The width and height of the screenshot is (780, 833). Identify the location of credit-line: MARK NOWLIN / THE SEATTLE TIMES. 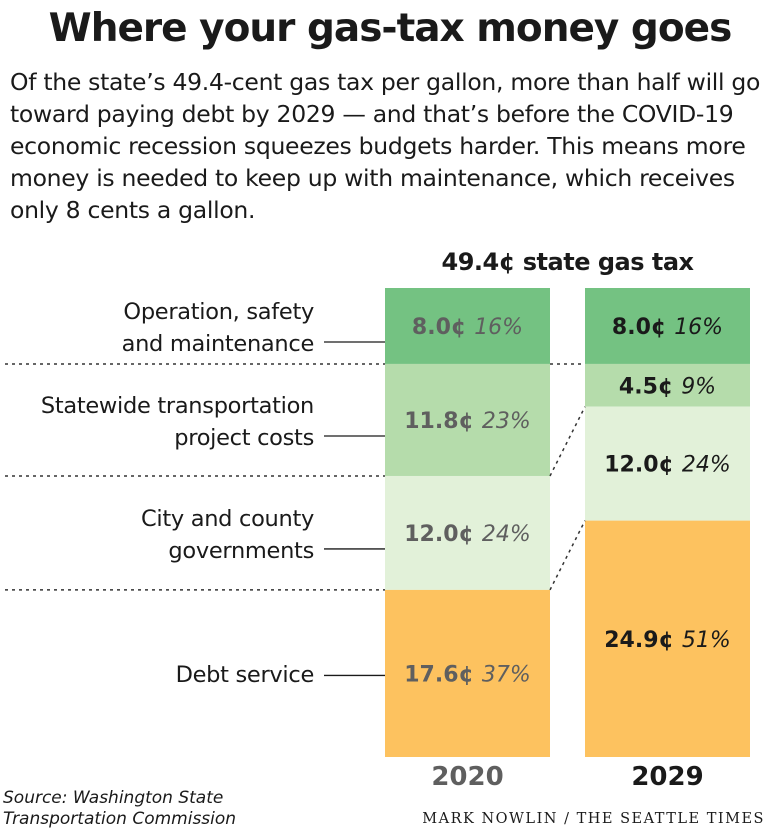
(593, 819).